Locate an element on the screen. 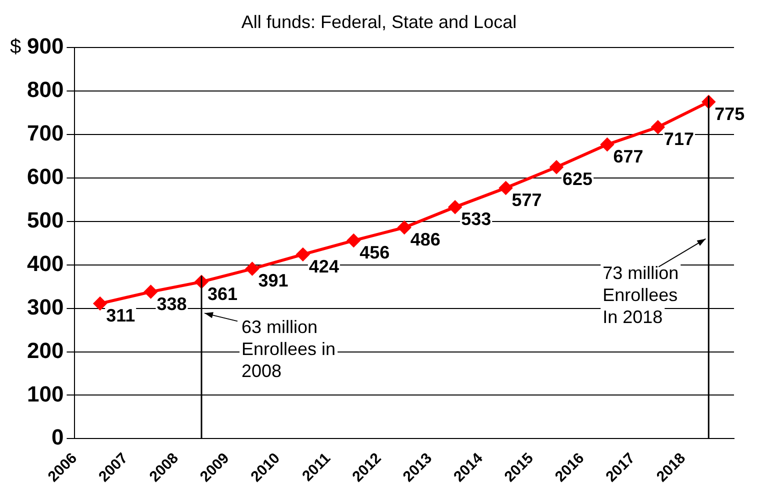 The width and height of the screenshot is (772, 497). data-label: 424 is located at coordinates (323, 266).